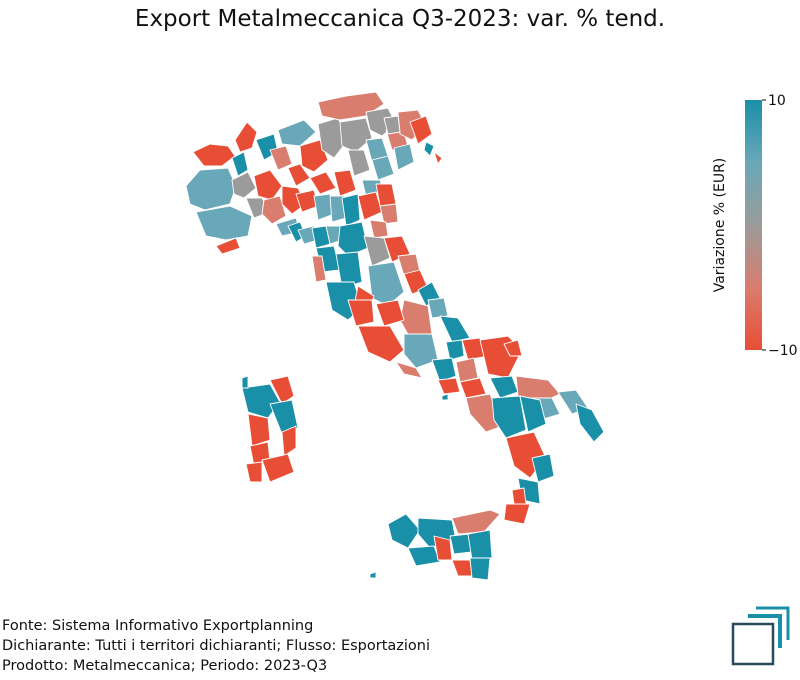 The image size is (800, 680). Describe the element at coordinates (421, 351) in the screenshot. I see `province-frosinone` at that location.